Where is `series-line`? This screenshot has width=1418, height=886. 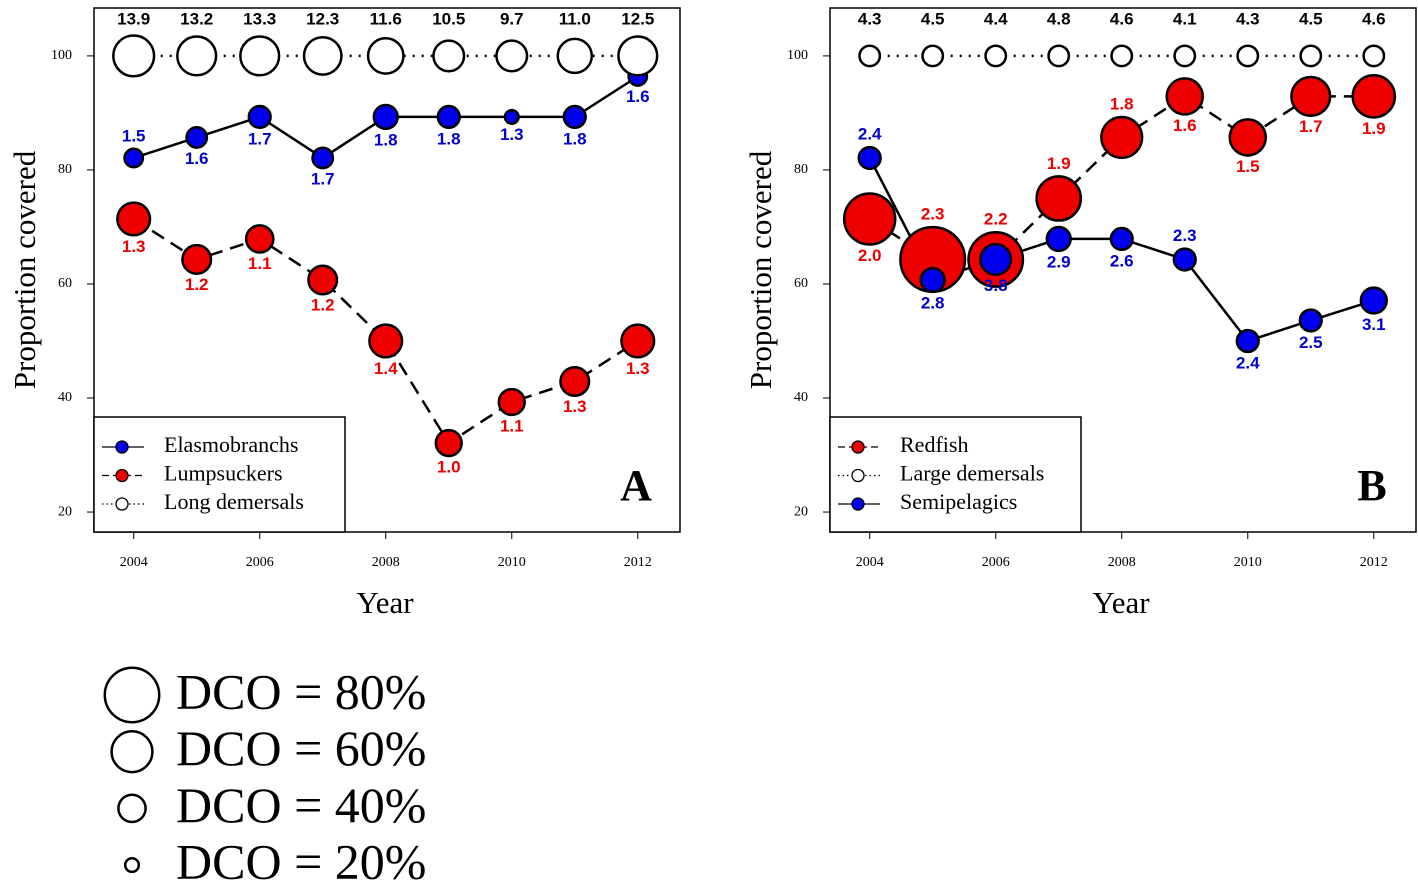
series-line is located at coordinates (386, 331).